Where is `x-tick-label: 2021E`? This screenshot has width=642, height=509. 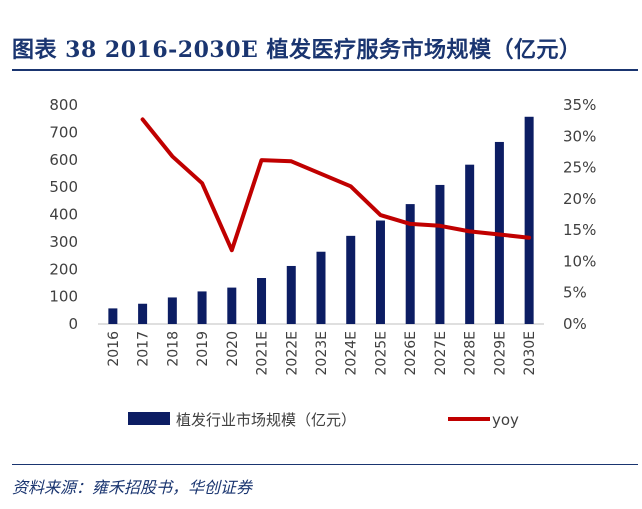
x-tick-label: 2021E is located at coordinates (263, 353).